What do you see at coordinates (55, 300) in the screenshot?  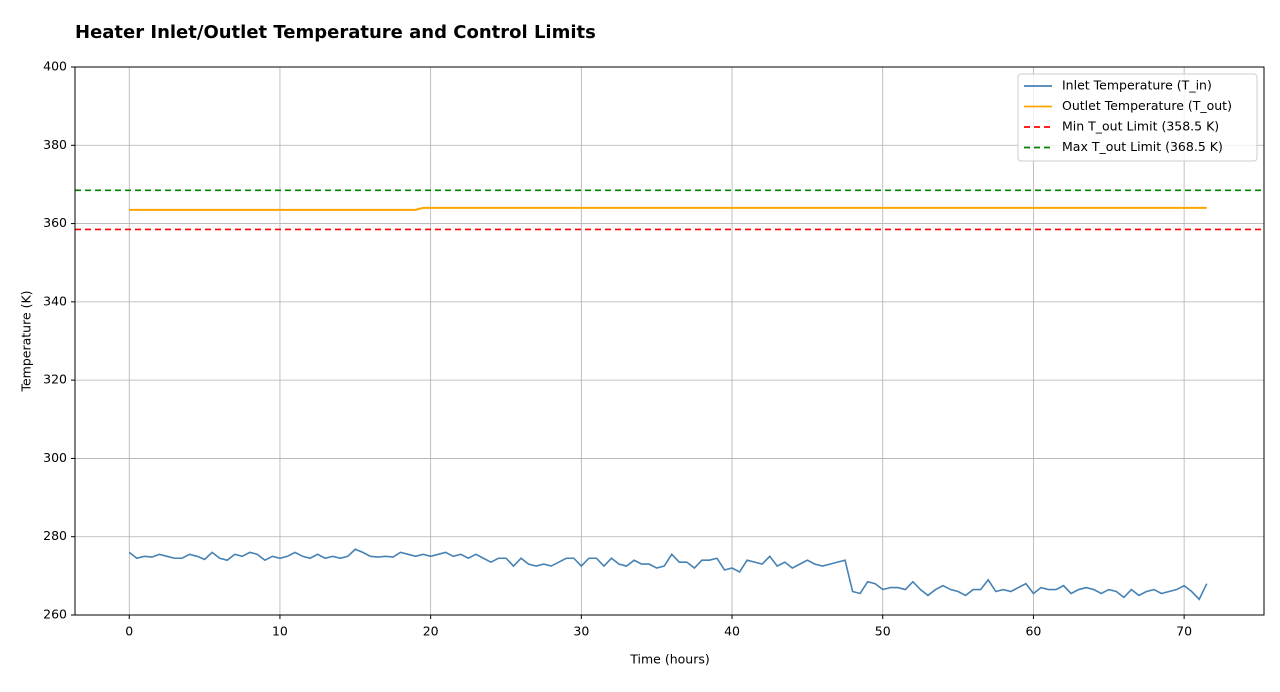 I see `y-tick-label: 340` at bounding box center [55, 300].